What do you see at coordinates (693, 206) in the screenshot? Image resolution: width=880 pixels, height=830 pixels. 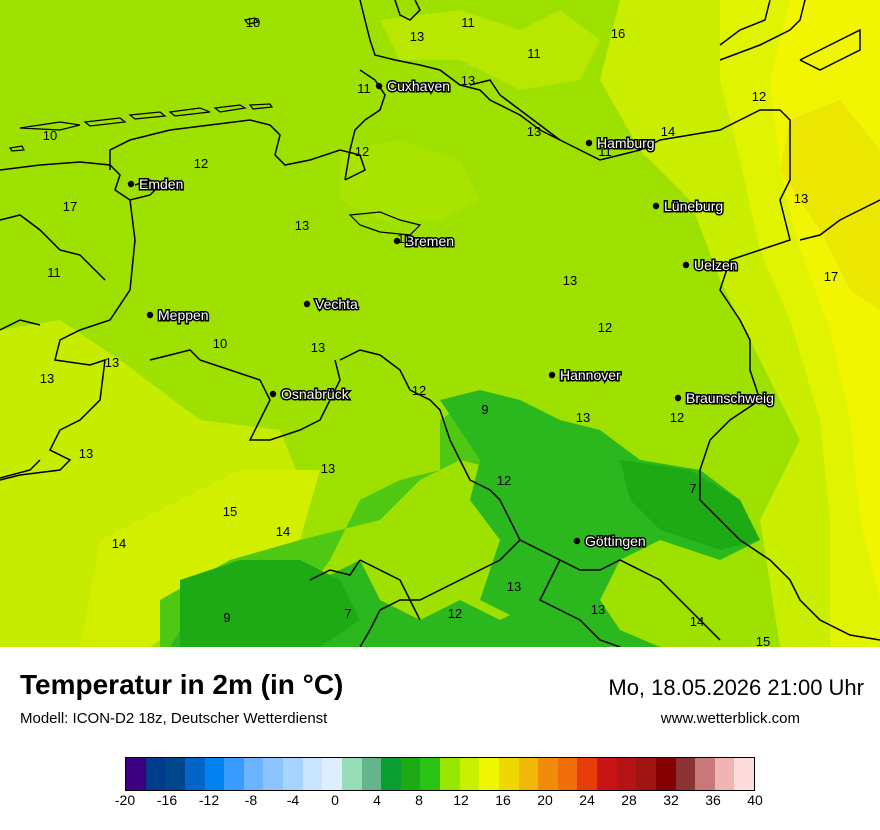 I see `city-label: Lüneburg` at bounding box center [693, 206].